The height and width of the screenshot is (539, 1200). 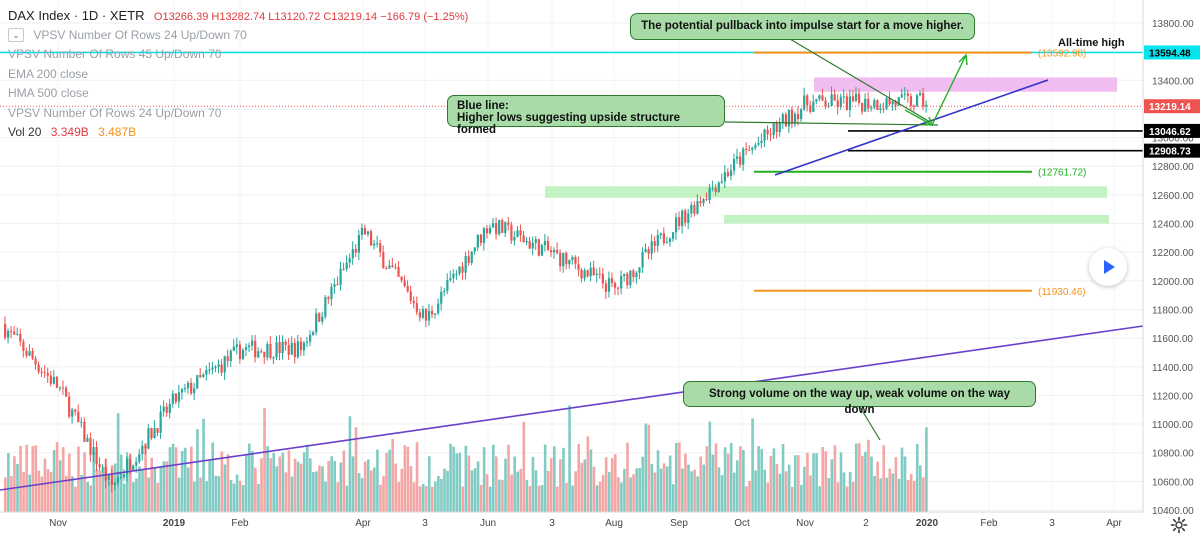 I want to click on annotation-pointer, so click(x=860, y=80).